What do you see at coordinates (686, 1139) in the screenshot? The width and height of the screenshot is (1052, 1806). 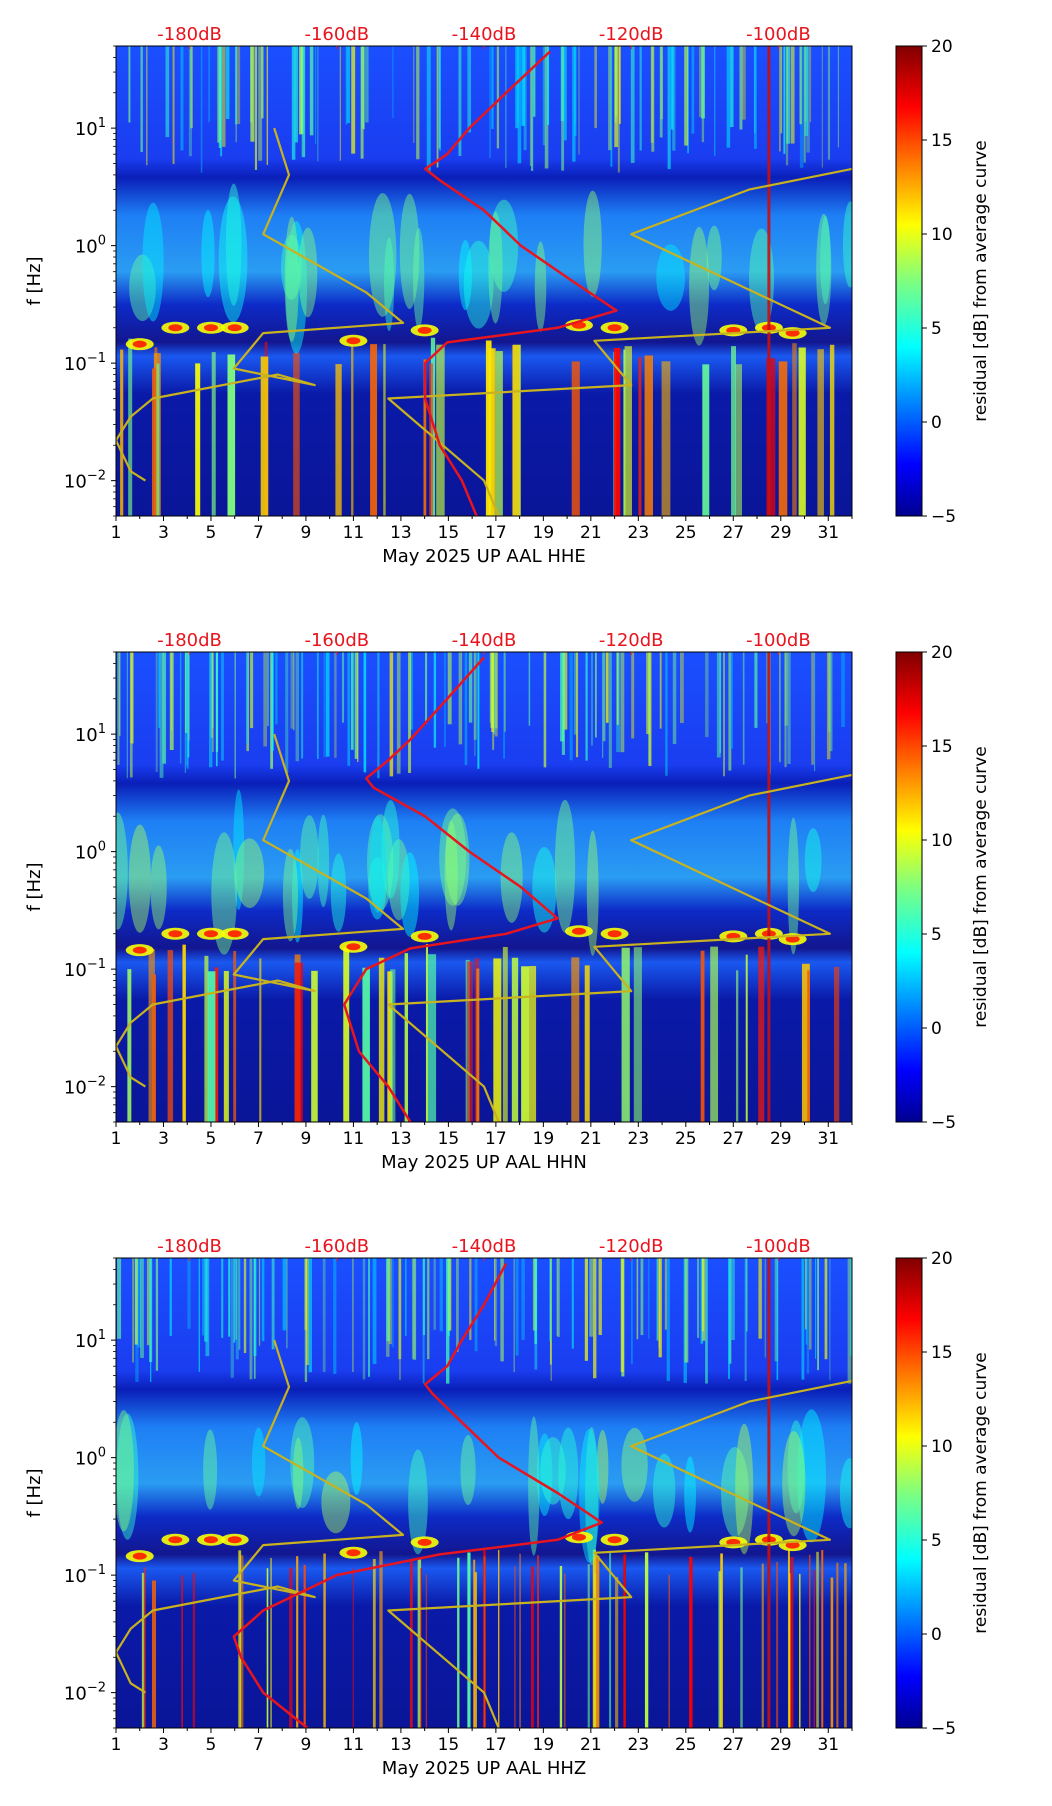 I see `x-tick-label: 25` at bounding box center [686, 1139].